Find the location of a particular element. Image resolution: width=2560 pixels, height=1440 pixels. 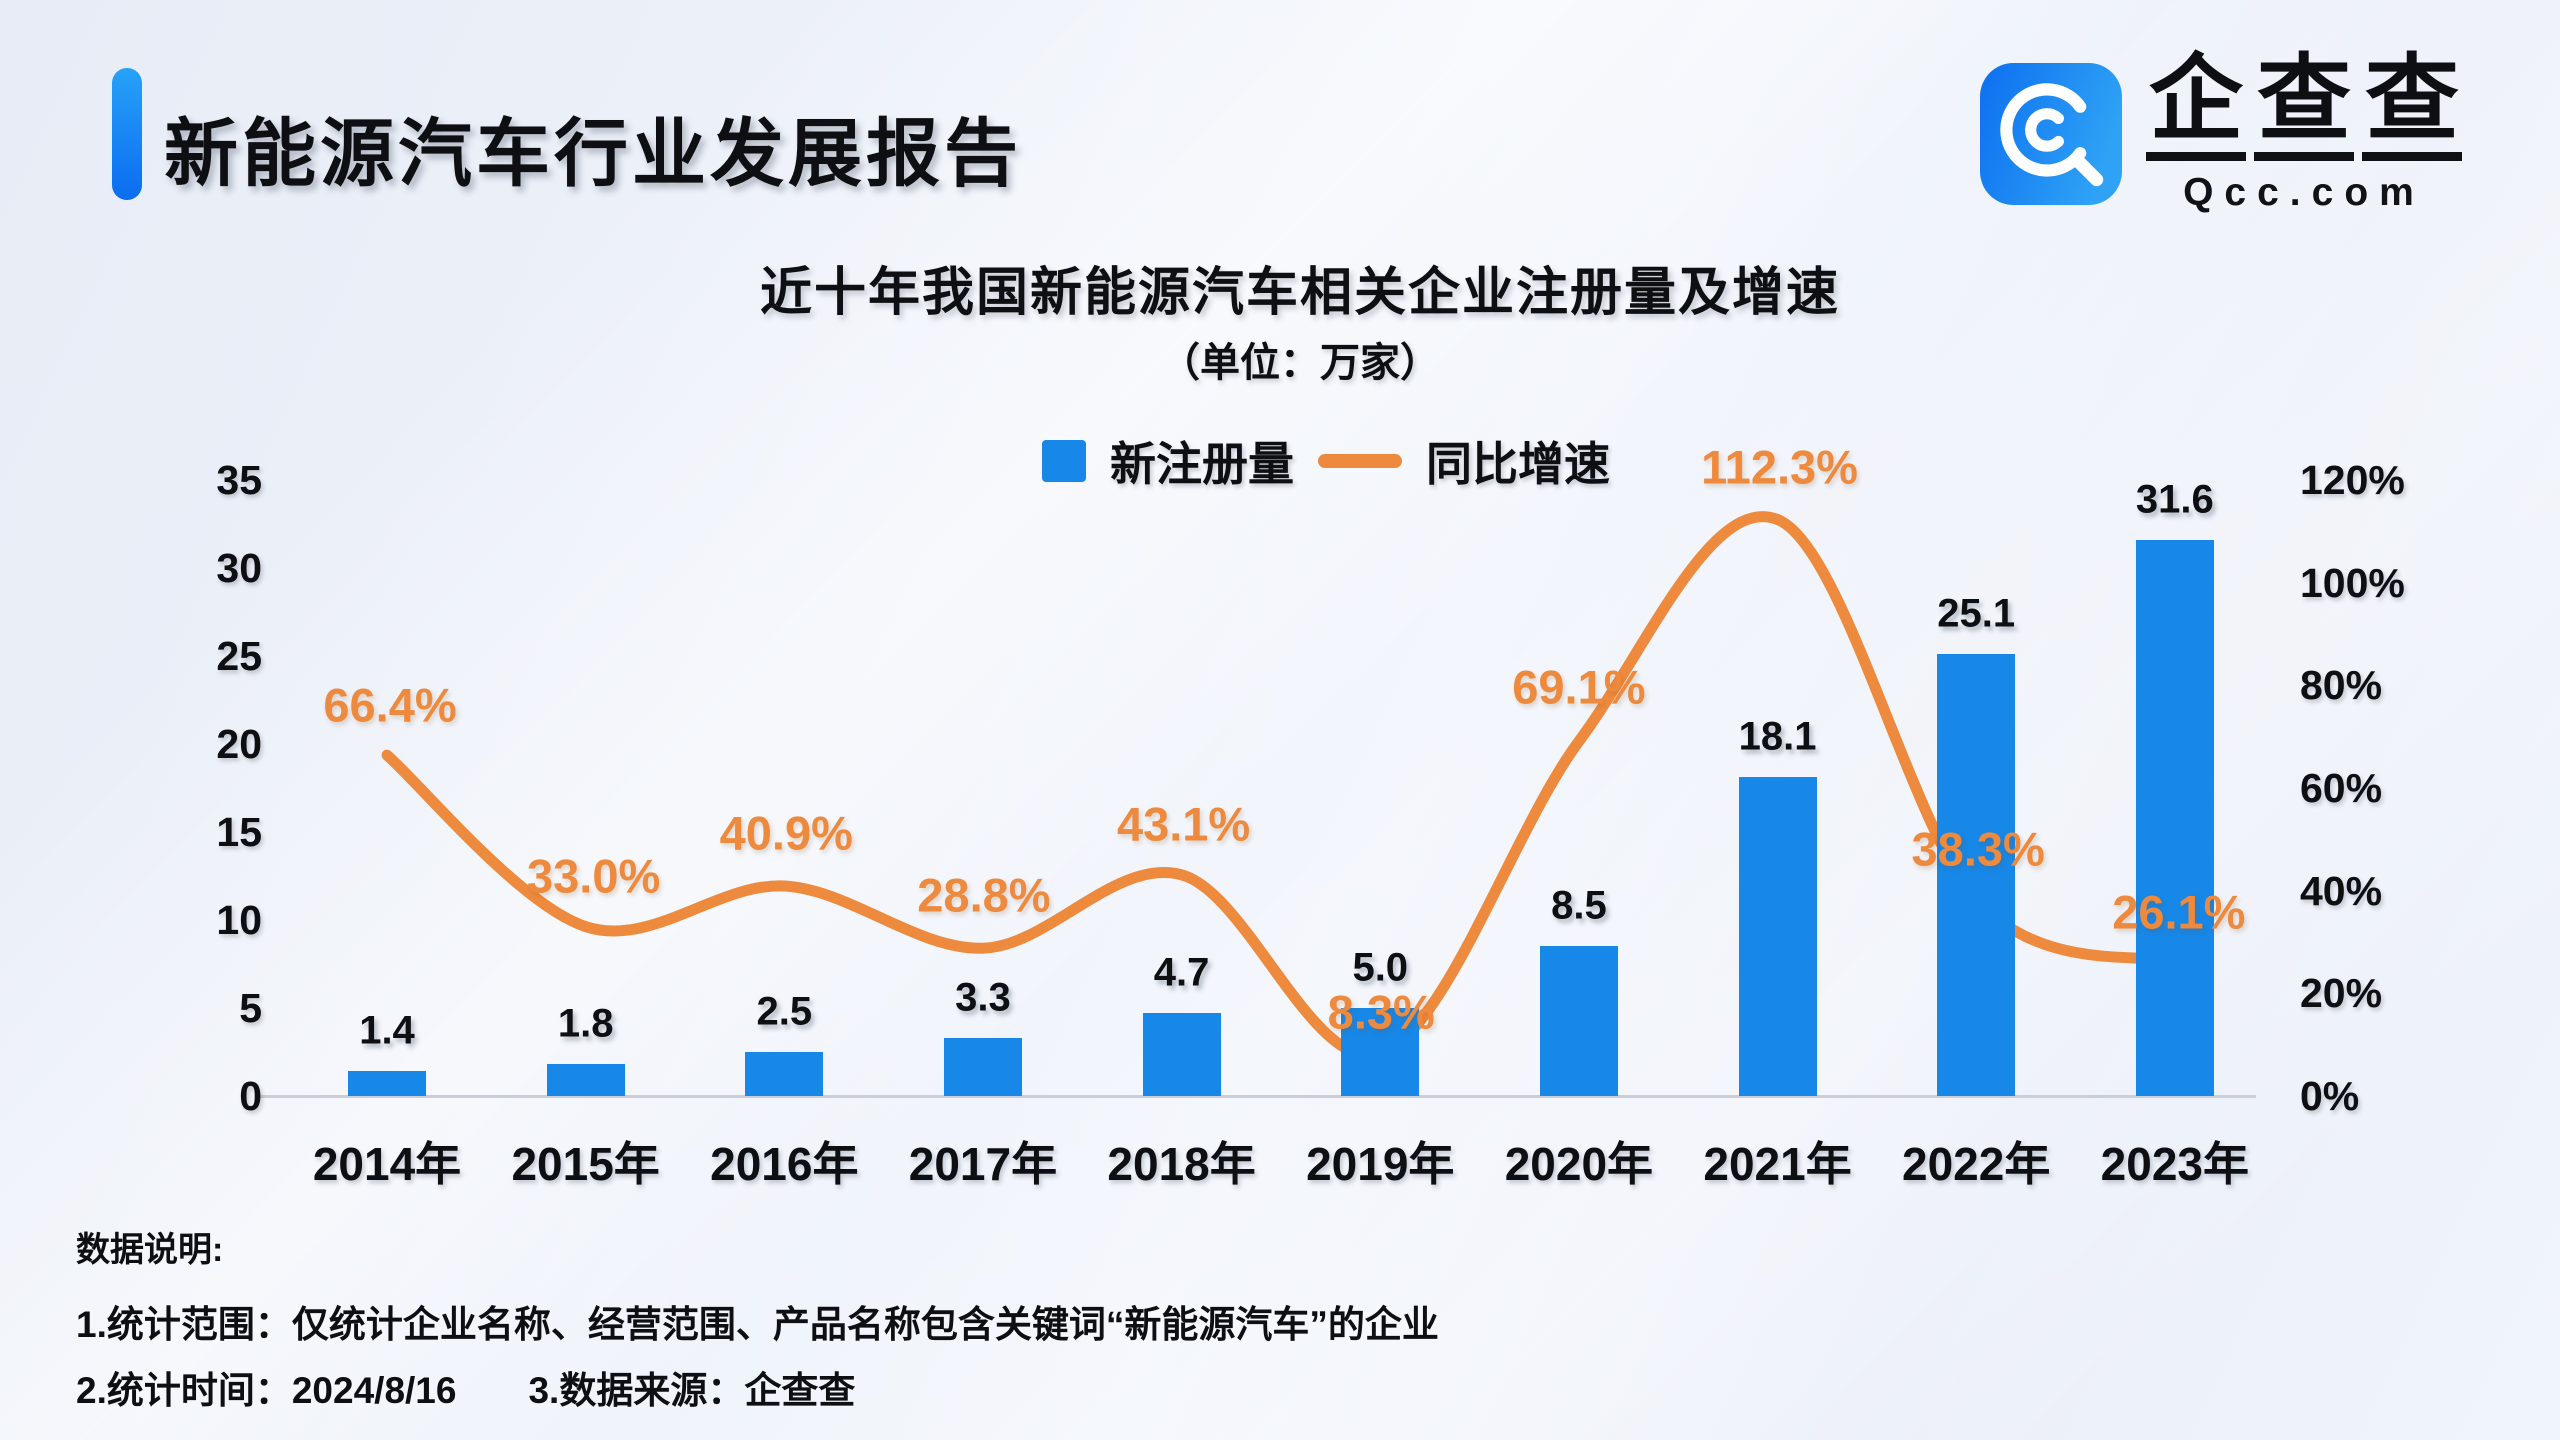

bar-2016年 is located at coordinates (784, 1074).